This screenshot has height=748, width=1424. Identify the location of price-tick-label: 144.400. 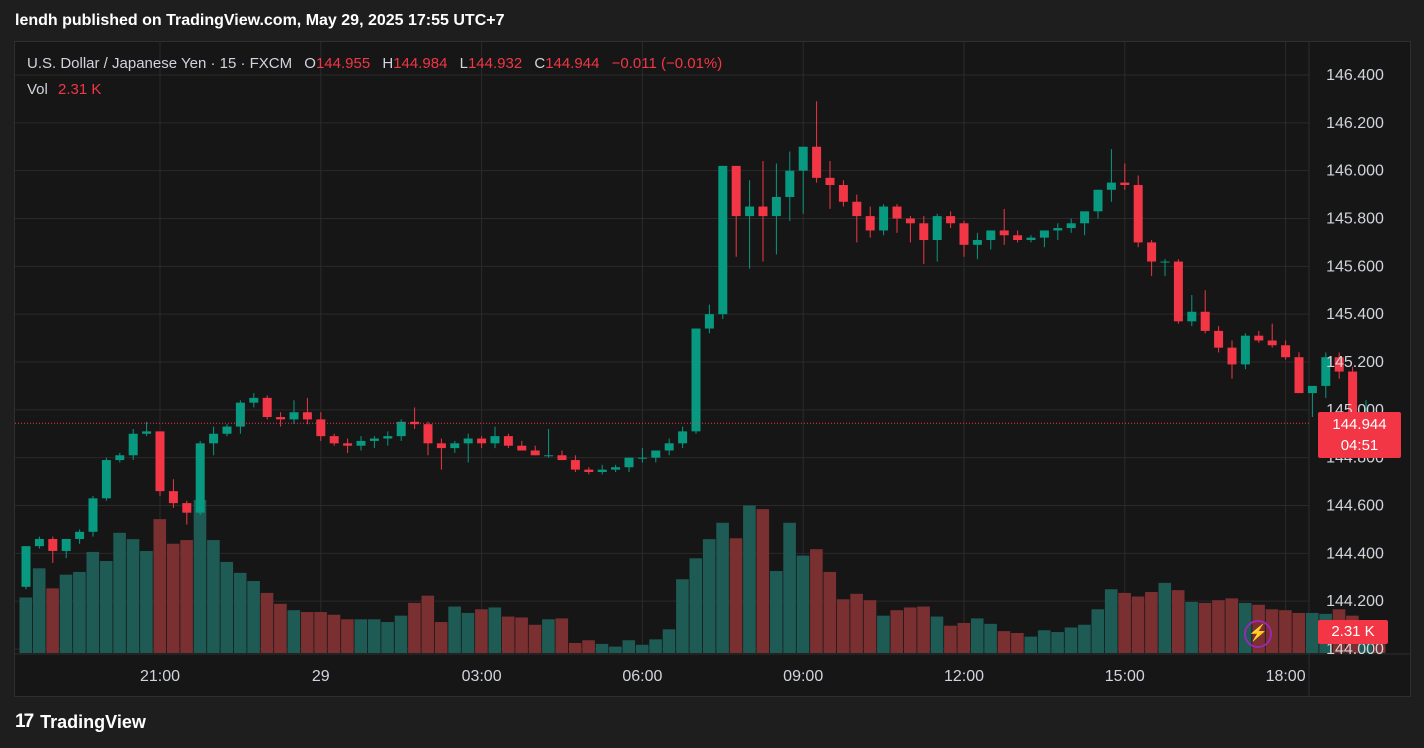
(1355, 553).